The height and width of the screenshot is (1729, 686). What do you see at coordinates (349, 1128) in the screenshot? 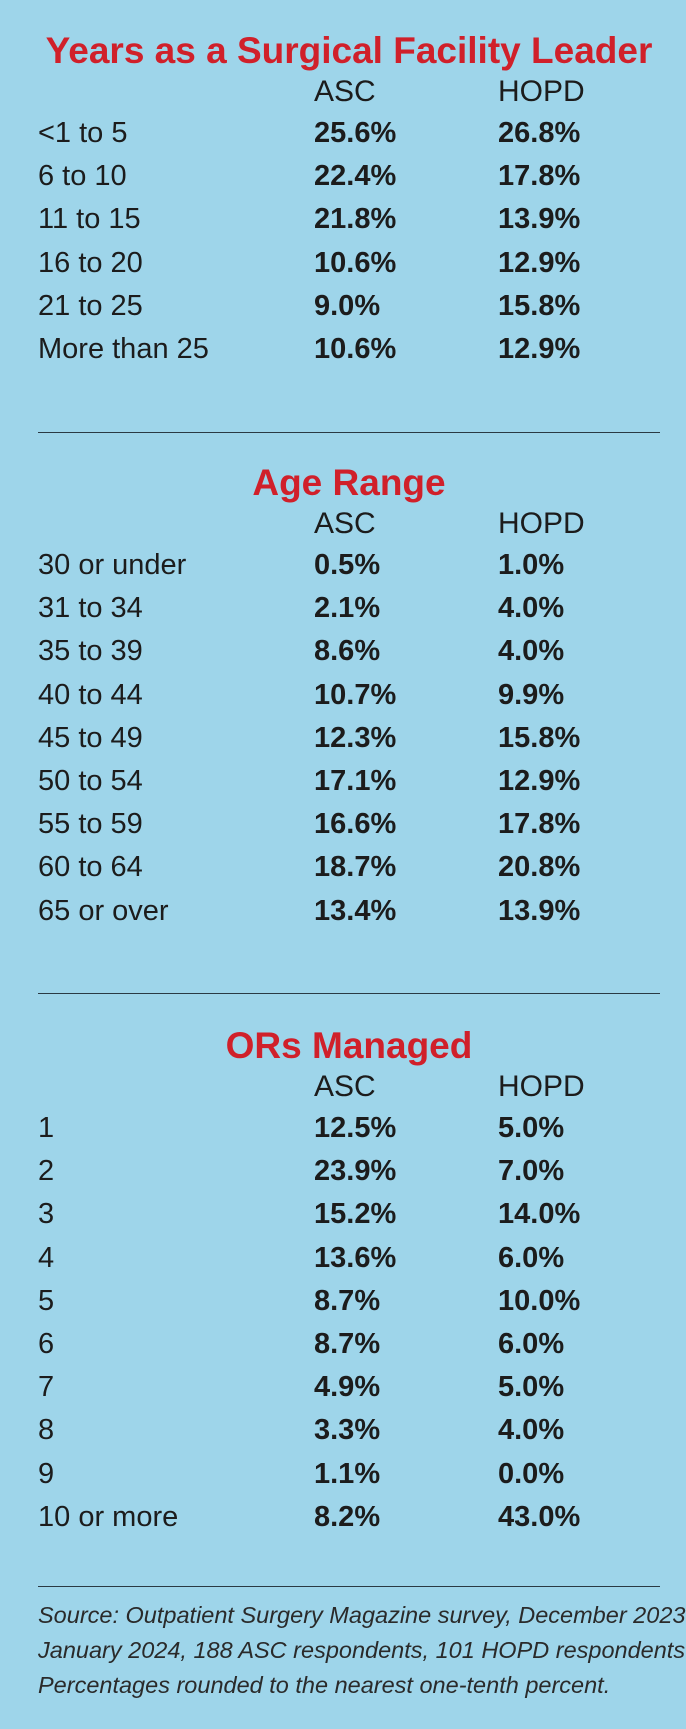
I see `table-row: 1 12.5% 5.0%` at bounding box center [349, 1128].